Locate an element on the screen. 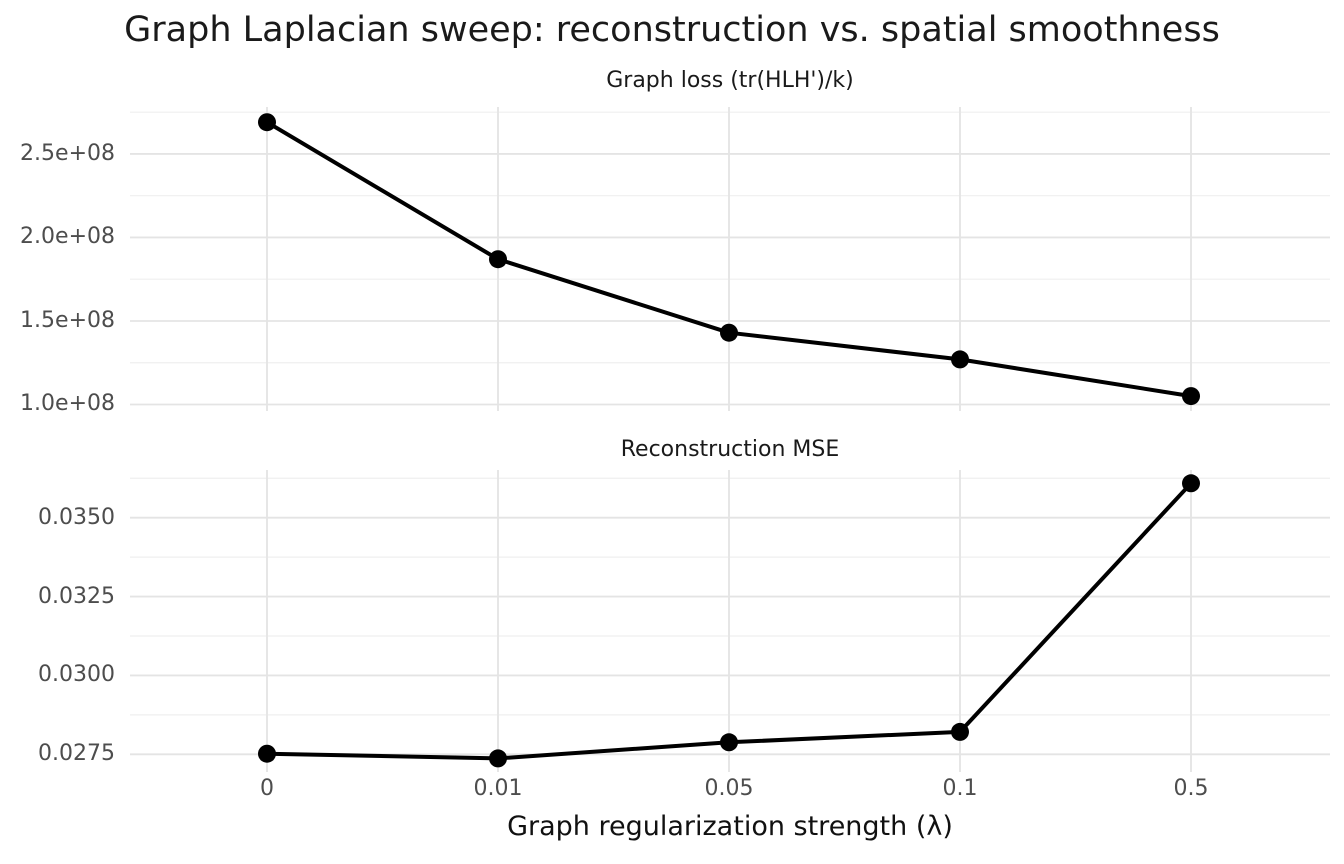 The image size is (1344, 864). x-tick-label: 0.1 is located at coordinates (960, 788).